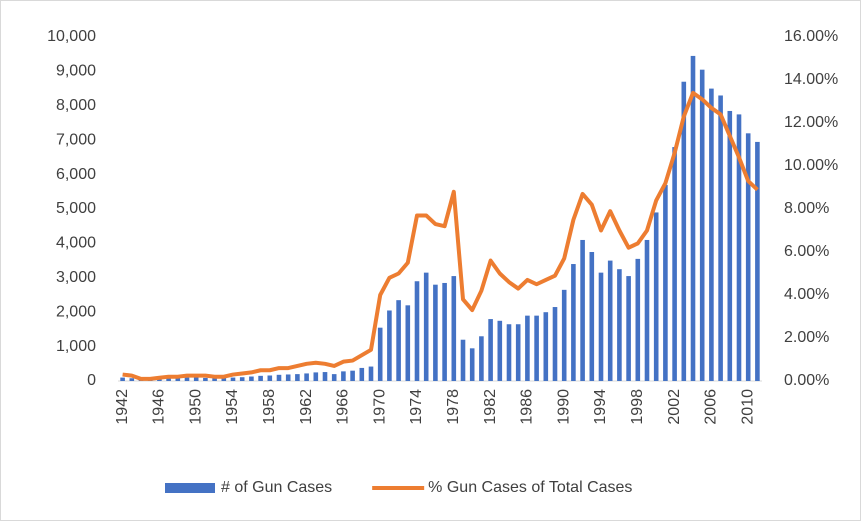 The height and width of the screenshot is (523, 868). What do you see at coordinates (806, 294) in the screenshot?
I see `y2-tick-label: 4.00%` at bounding box center [806, 294].